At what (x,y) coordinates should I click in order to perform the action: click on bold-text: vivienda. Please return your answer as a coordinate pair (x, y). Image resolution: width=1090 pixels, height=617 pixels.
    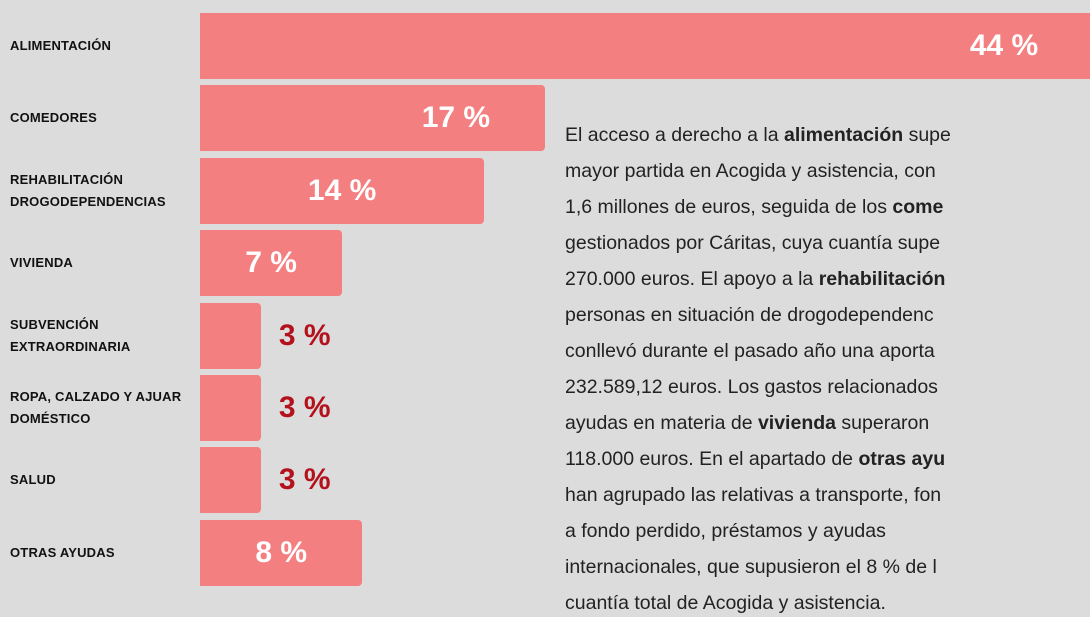
    Looking at the image, I should click on (796, 423).